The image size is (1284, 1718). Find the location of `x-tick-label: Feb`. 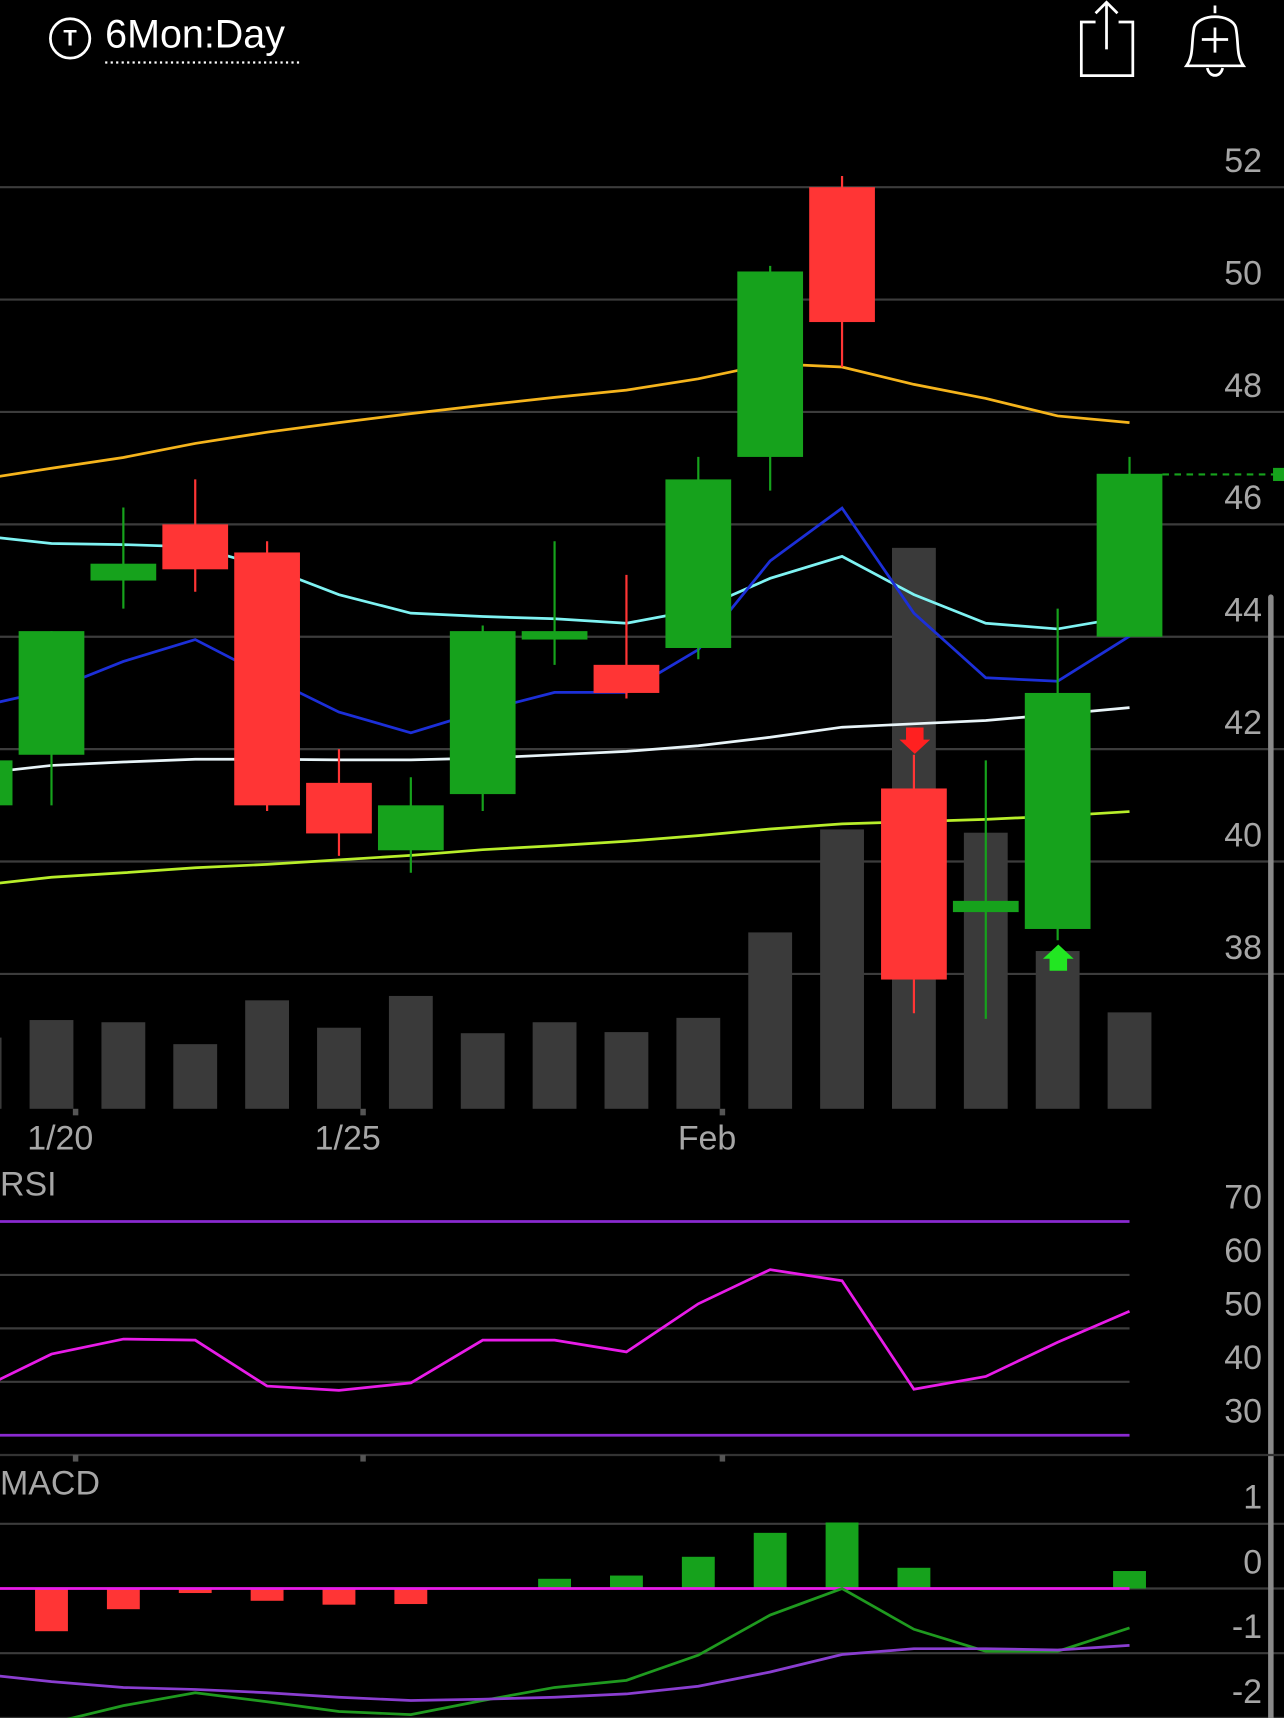

x-tick-label: Feb is located at coordinates (707, 1139).